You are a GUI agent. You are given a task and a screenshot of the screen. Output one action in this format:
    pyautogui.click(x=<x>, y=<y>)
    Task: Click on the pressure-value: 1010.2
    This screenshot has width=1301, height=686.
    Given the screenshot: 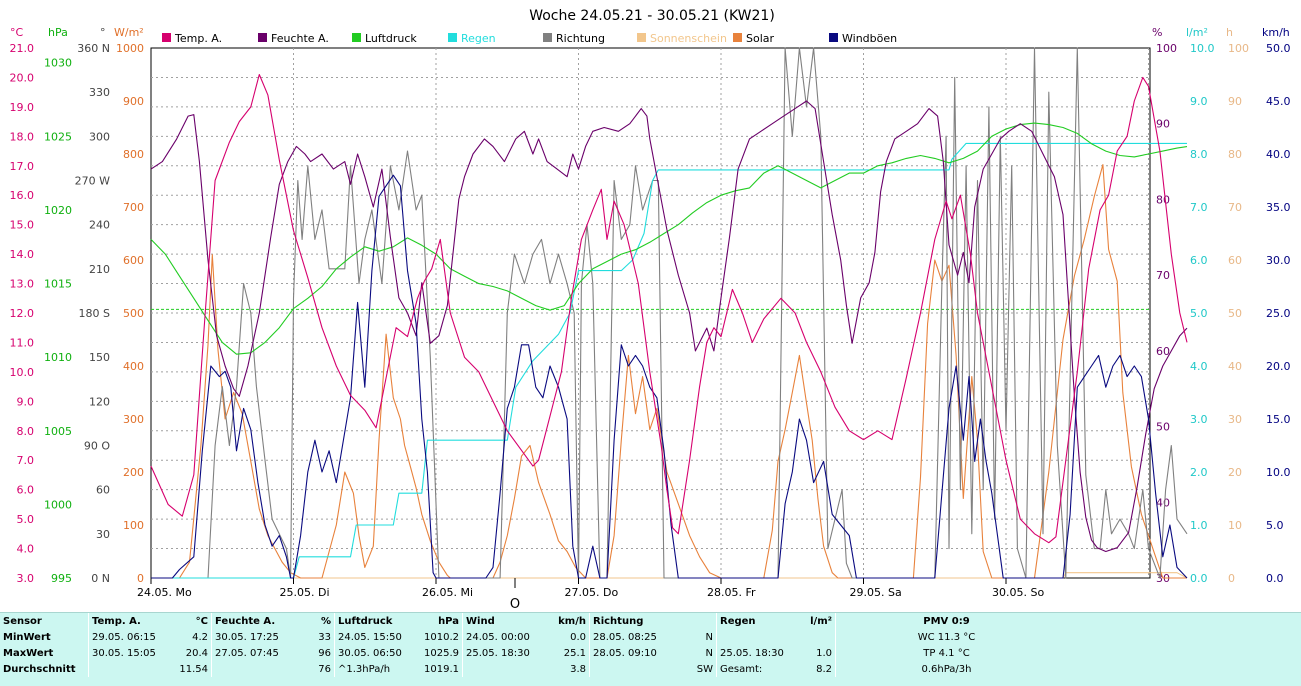 What is the action you would take?
    pyautogui.click(x=441, y=637)
    